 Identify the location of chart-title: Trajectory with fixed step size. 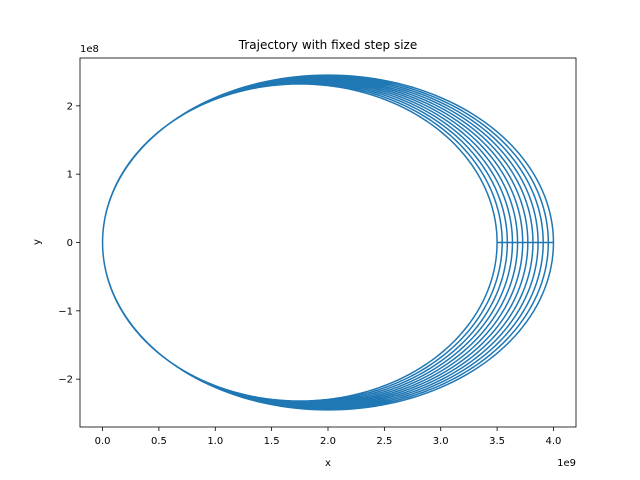
(327, 45).